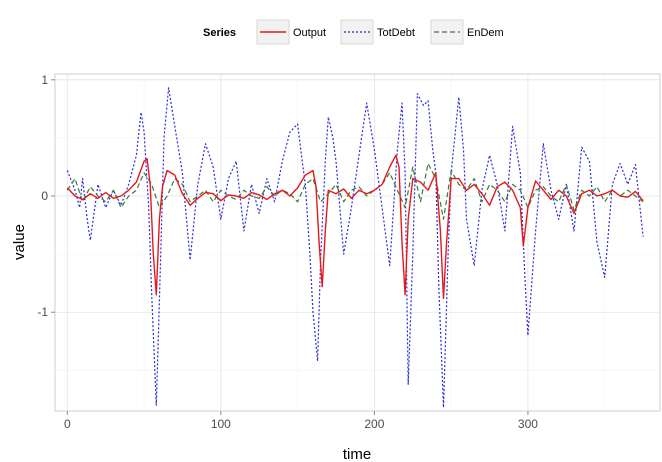  I want to click on legend: Series Output TotDebt EnDem, so click(353, 32).